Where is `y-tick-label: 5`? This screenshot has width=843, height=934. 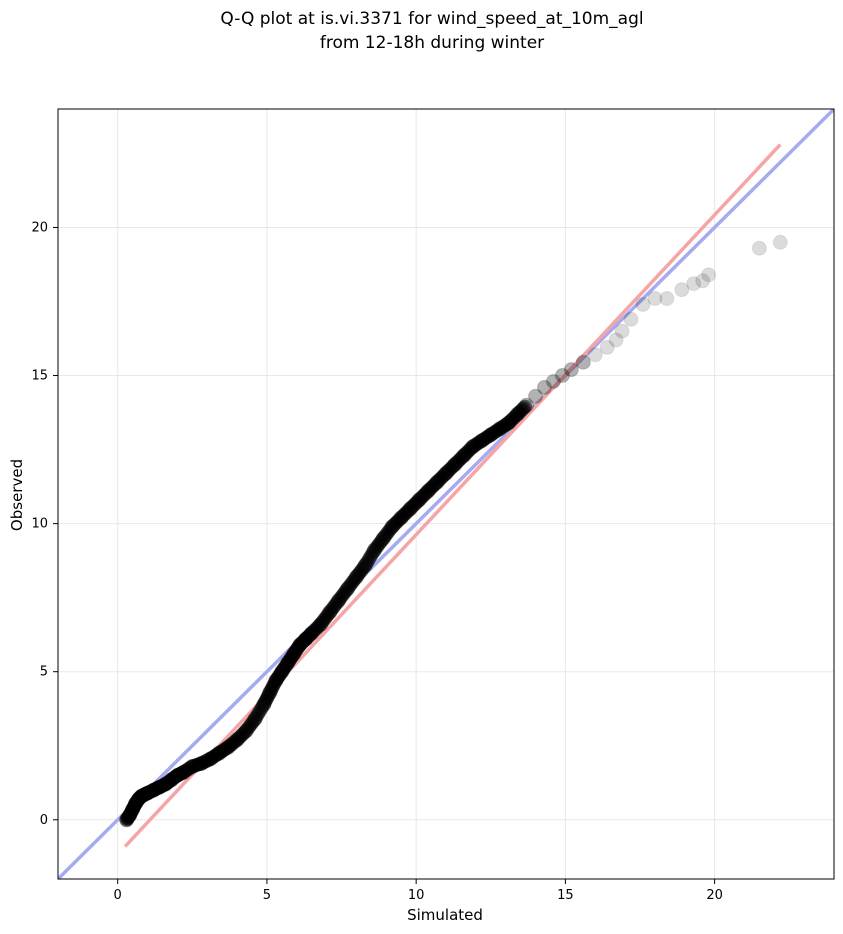
y-tick-label: 5 is located at coordinates (44, 672).